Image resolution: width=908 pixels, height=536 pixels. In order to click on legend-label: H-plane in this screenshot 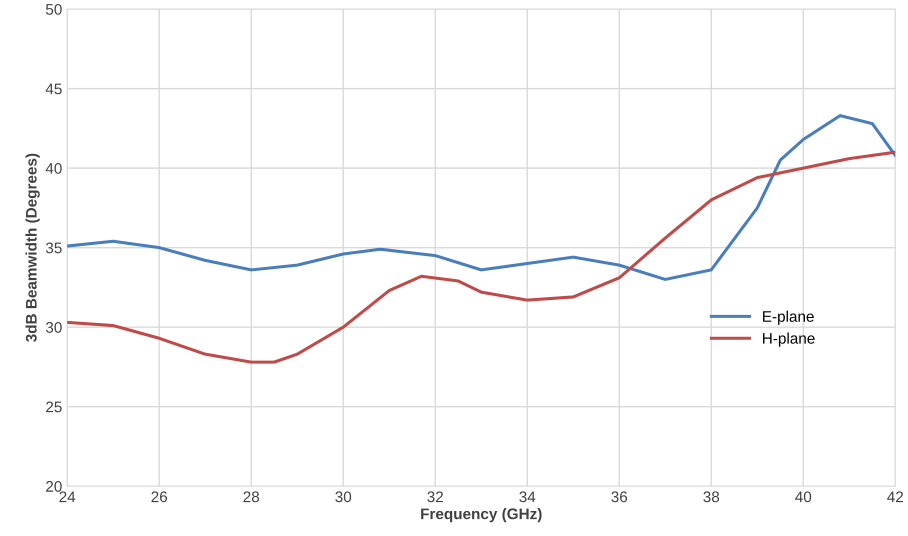, I will do `click(789, 339)`.